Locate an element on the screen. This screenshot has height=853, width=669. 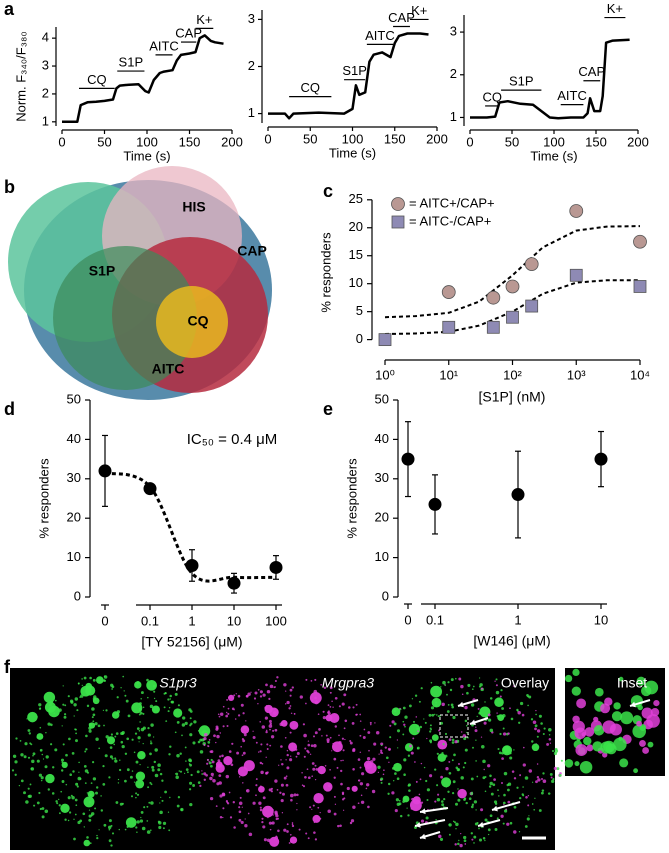
x-axis-label: [W146] (μM) is located at coordinates (511, 641).